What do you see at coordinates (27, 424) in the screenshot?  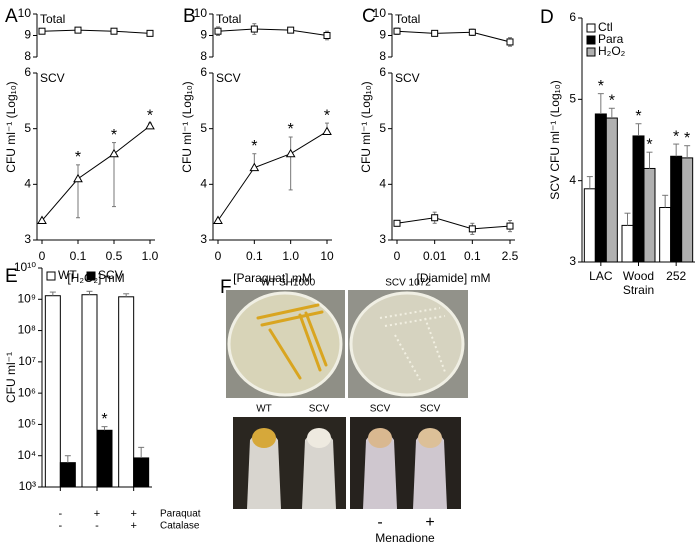 I see `y-tick-label: 10⁵` at bounding box center [27, 424].